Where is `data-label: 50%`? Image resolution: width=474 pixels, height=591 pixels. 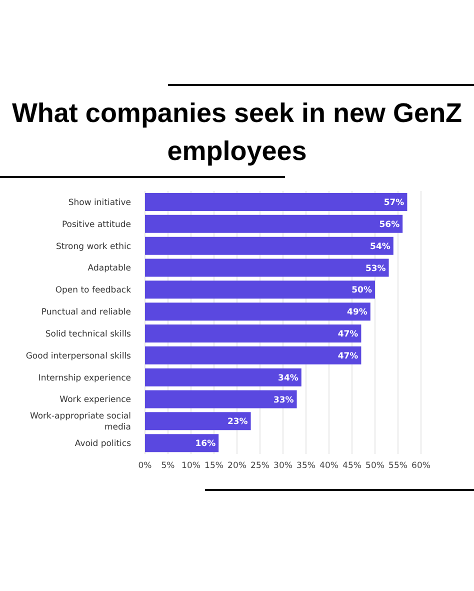
data-label: 50% is located at coordinates (362, 291).